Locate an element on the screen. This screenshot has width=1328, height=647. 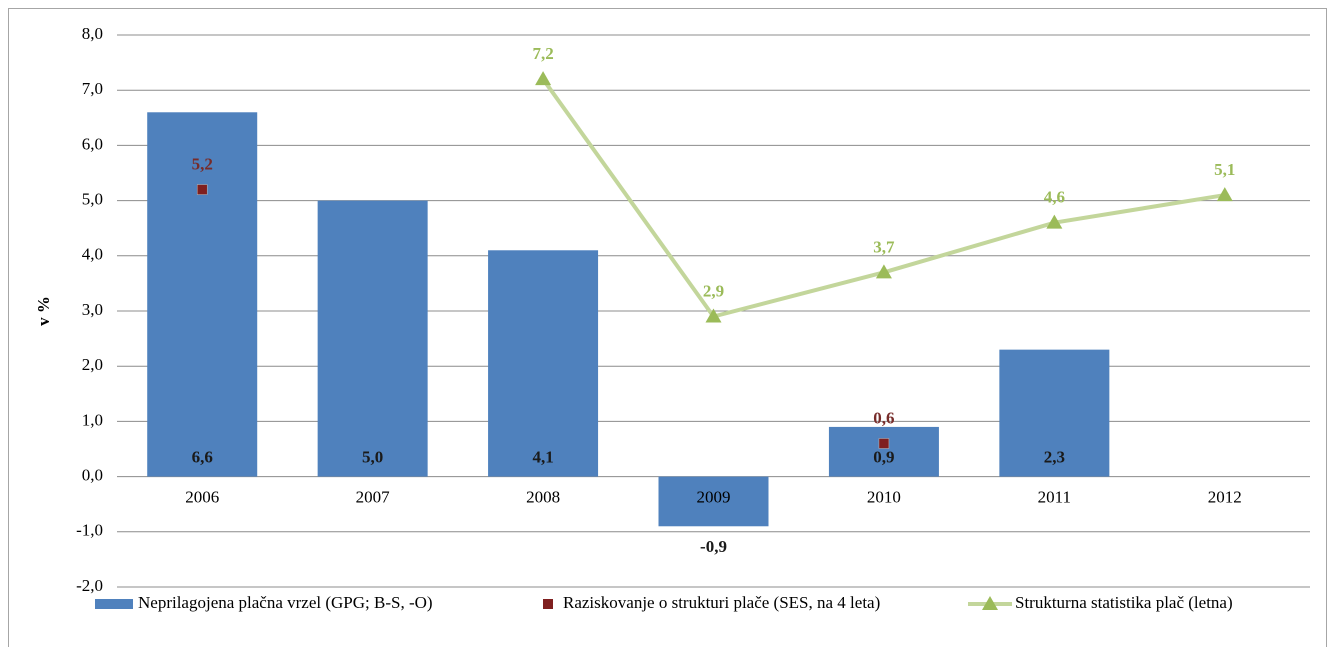
y-tick-label: 5,0 is located at coordinates (92, 199).